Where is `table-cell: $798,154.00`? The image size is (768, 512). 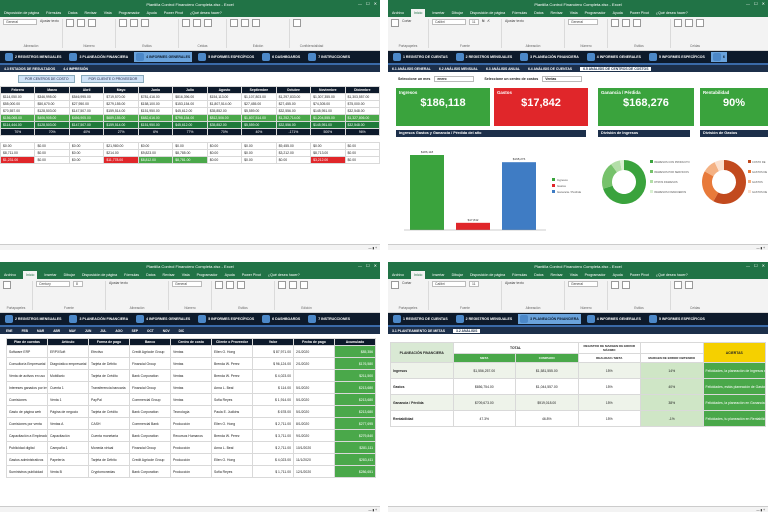
table-cell: $798,154.00 is located at coordinates (190, 118).